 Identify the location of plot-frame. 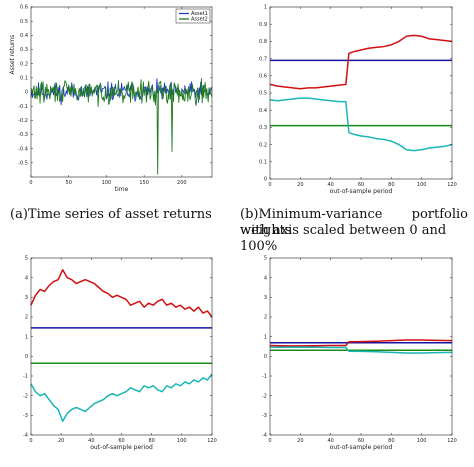
(361, 93).